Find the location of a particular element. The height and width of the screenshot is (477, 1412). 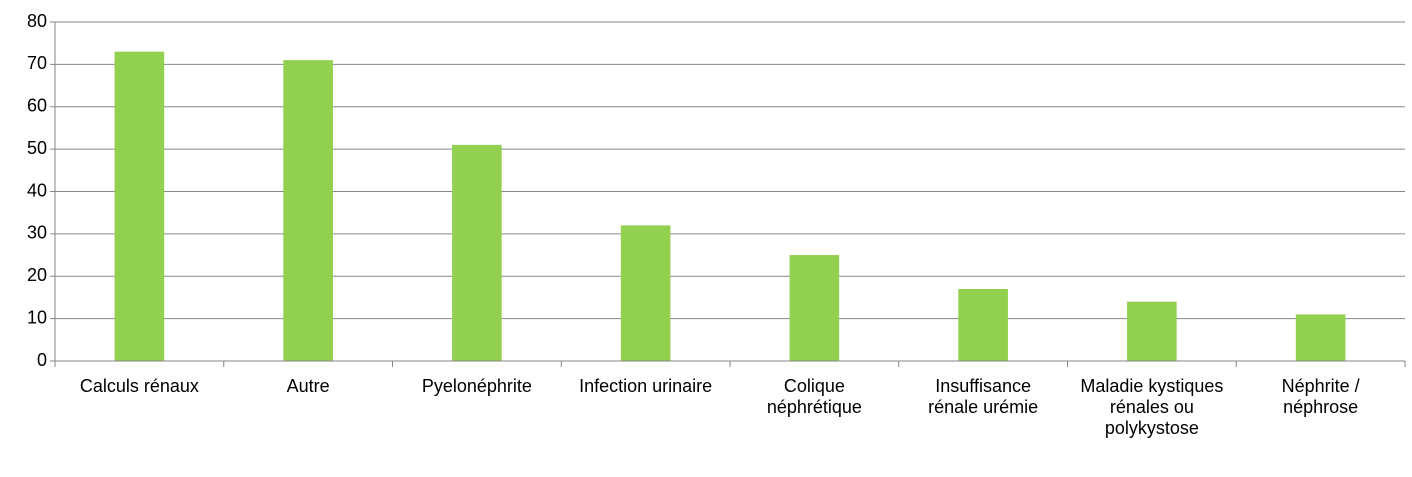

y-tick-label: 10 is located at coordinates (37, 317).